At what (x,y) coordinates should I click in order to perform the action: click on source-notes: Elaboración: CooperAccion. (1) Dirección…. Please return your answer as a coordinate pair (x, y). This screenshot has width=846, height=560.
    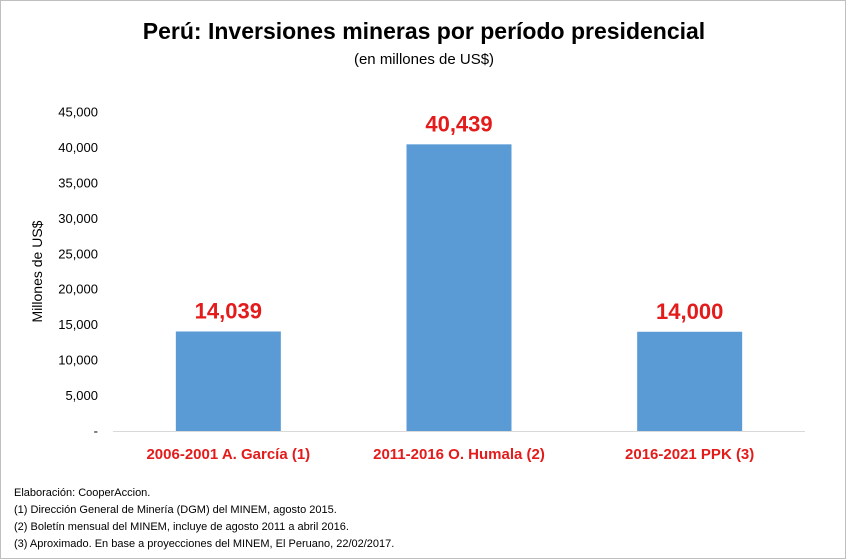
    Looking at the image, I should click on (204, 519).